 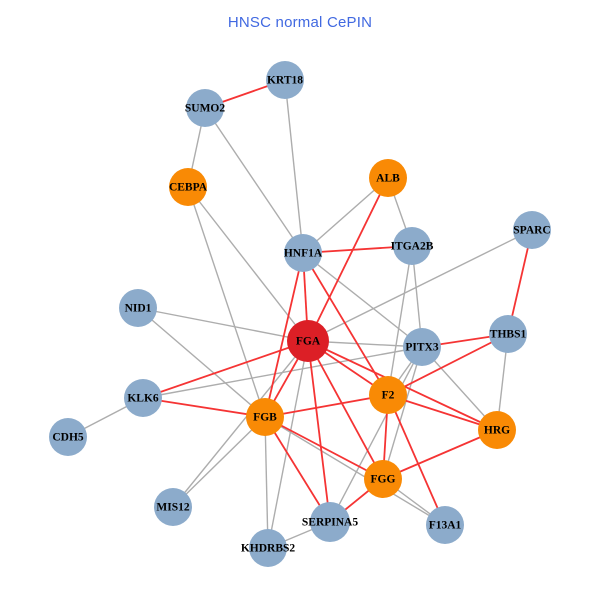 I want to click on node-circle-F13A1, so click(x=445, y=525).